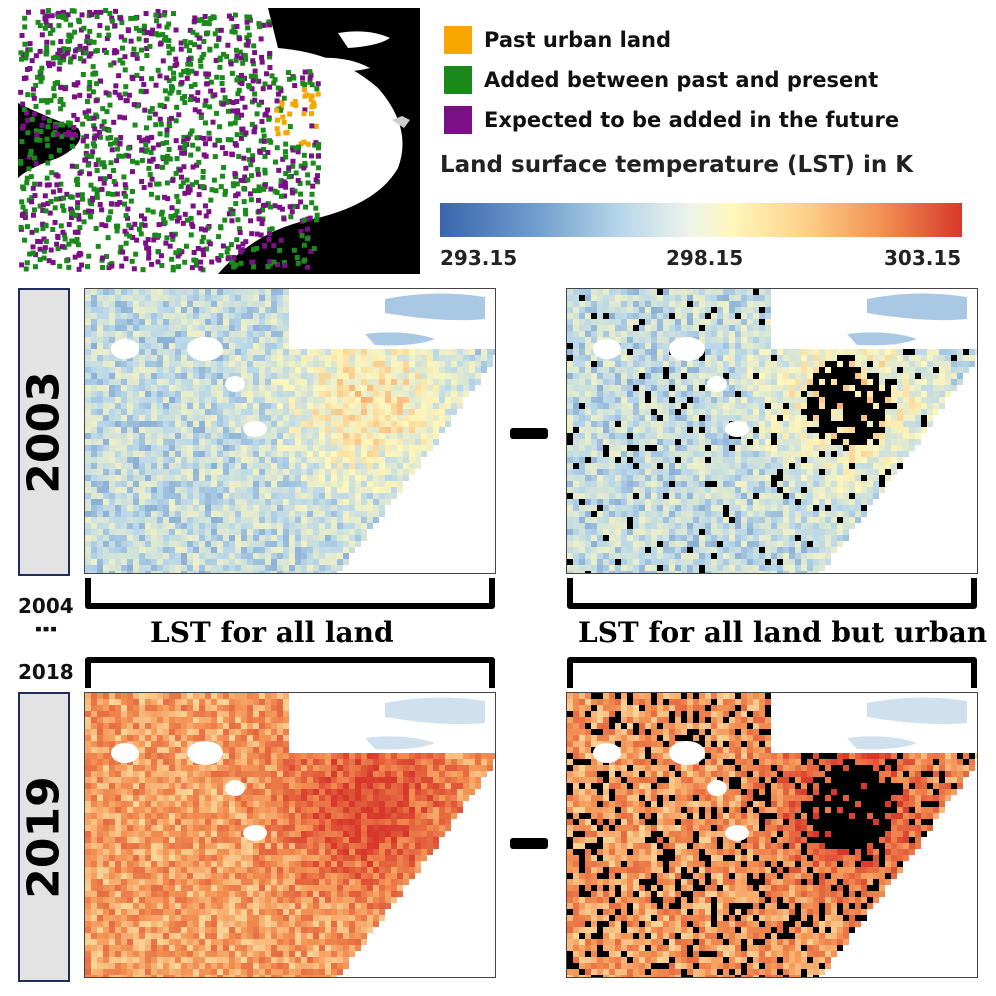 The image size is (996, 996). Describe the element at coordinates (783, 632) in the screenshot. I see `caption-non-urban: LST for all land but urban` at that location.